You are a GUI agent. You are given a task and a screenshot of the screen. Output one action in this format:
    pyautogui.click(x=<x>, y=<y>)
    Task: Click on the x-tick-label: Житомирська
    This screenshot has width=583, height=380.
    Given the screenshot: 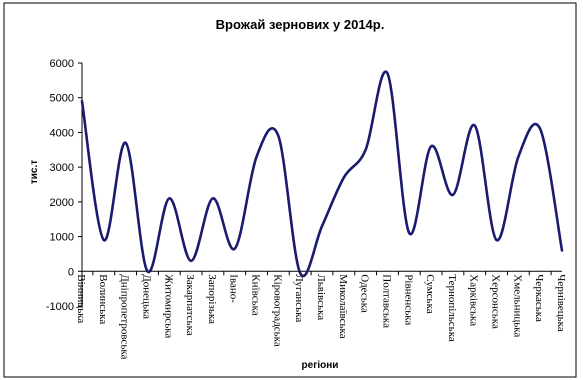 What is the action you would take?
    pyautogui.click(x=168, y=306)
    